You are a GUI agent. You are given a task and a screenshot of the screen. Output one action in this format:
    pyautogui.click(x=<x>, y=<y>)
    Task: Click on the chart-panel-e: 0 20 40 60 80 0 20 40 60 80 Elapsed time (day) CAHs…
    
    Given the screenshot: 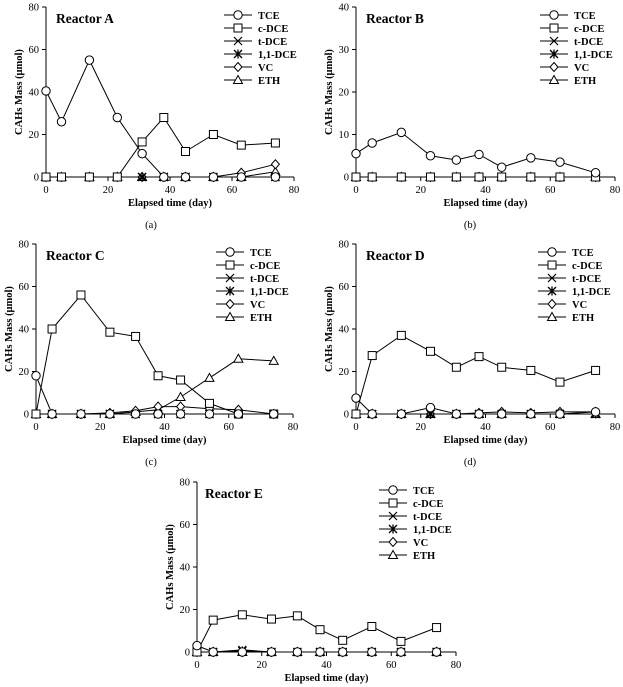 What is the action you would take?
    pyautogui.click(x=313, y=581)
    